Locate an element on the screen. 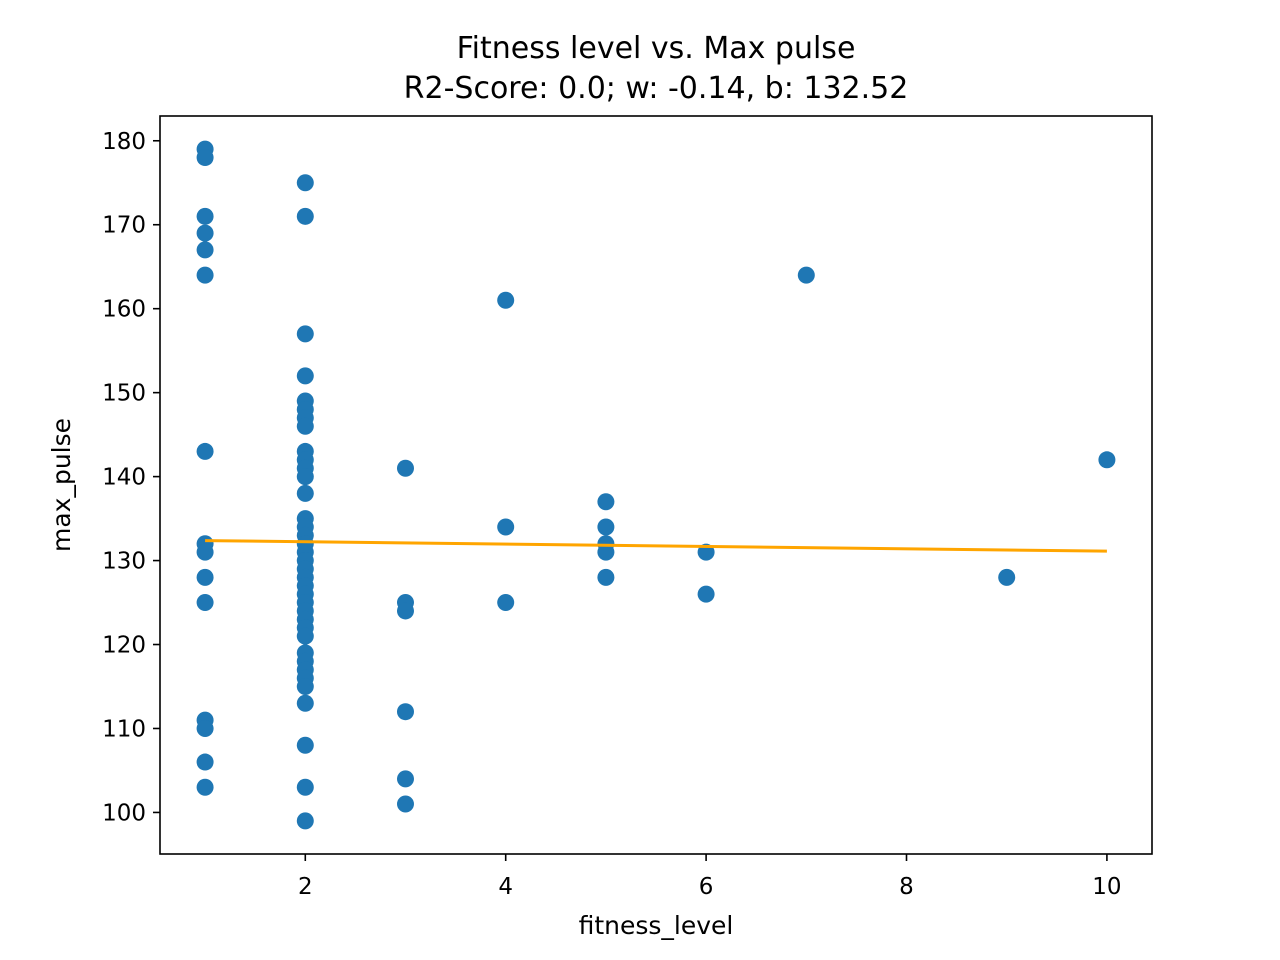 The image size is (1280, 960). y-tick-label: 170 is located at coordinates (124, 226).